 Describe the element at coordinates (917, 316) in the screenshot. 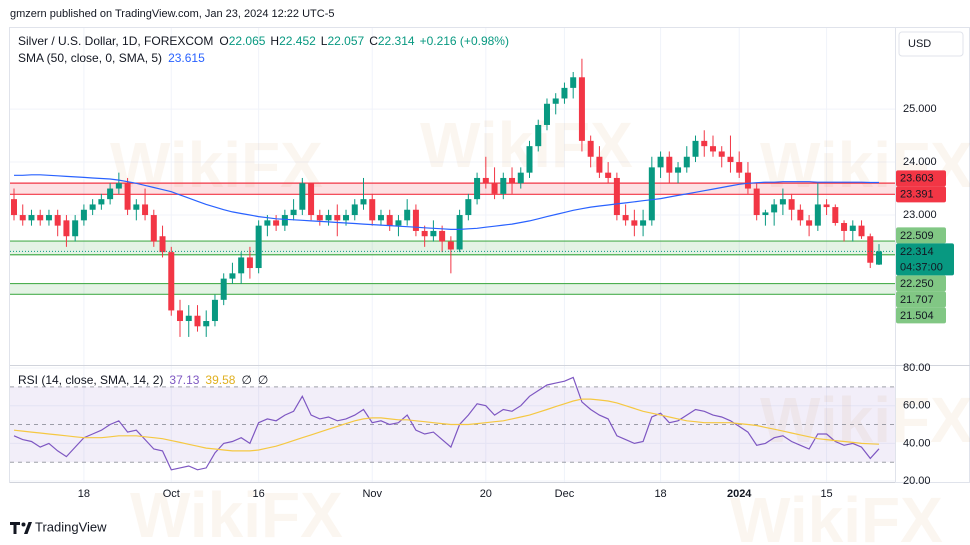

I see `price-tag-label: 21.504` at that location.